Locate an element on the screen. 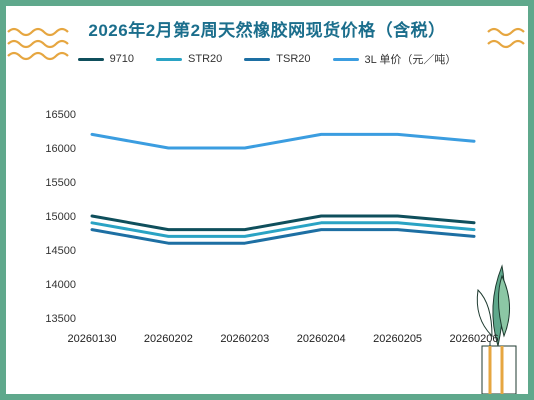  y-axis: 13500 14000 14500 15000 15500 16000 16500 is located at coordinates (60, 217).